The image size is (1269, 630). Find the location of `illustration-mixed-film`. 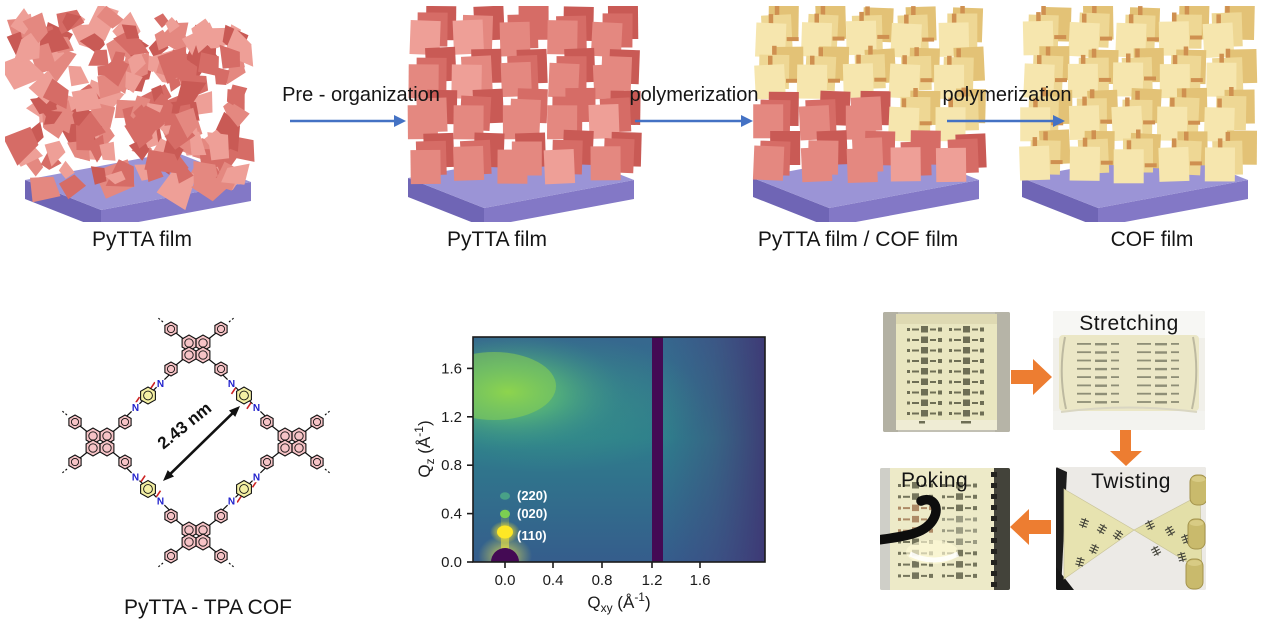

illustration-mixed-film is located at coordinates (869, 115).